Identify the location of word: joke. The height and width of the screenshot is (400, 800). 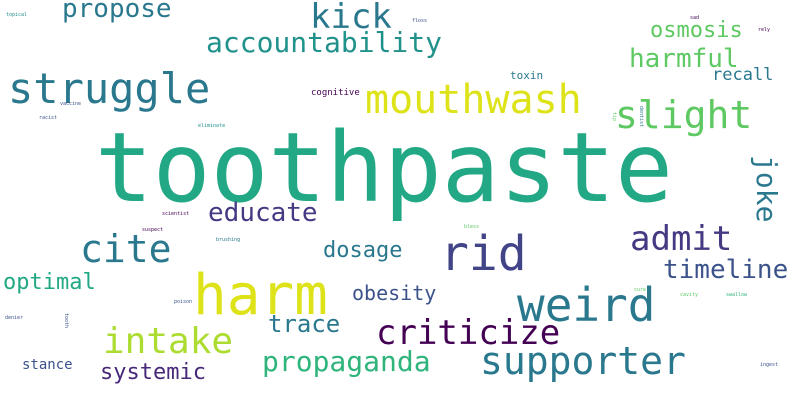
(766, 189).